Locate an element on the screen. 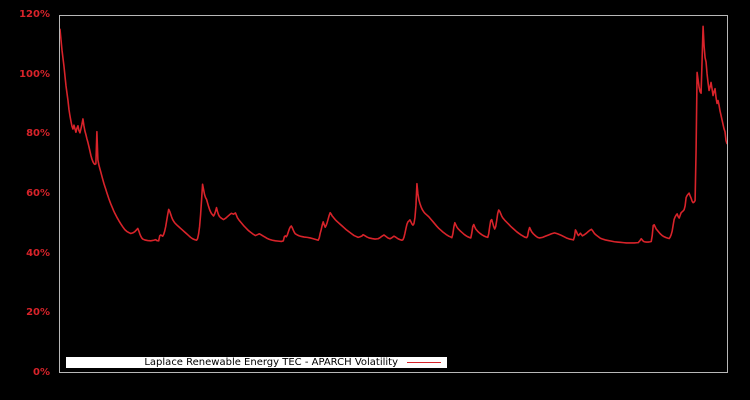  y-tick-label: 60% is located at coordinates (38, 193).